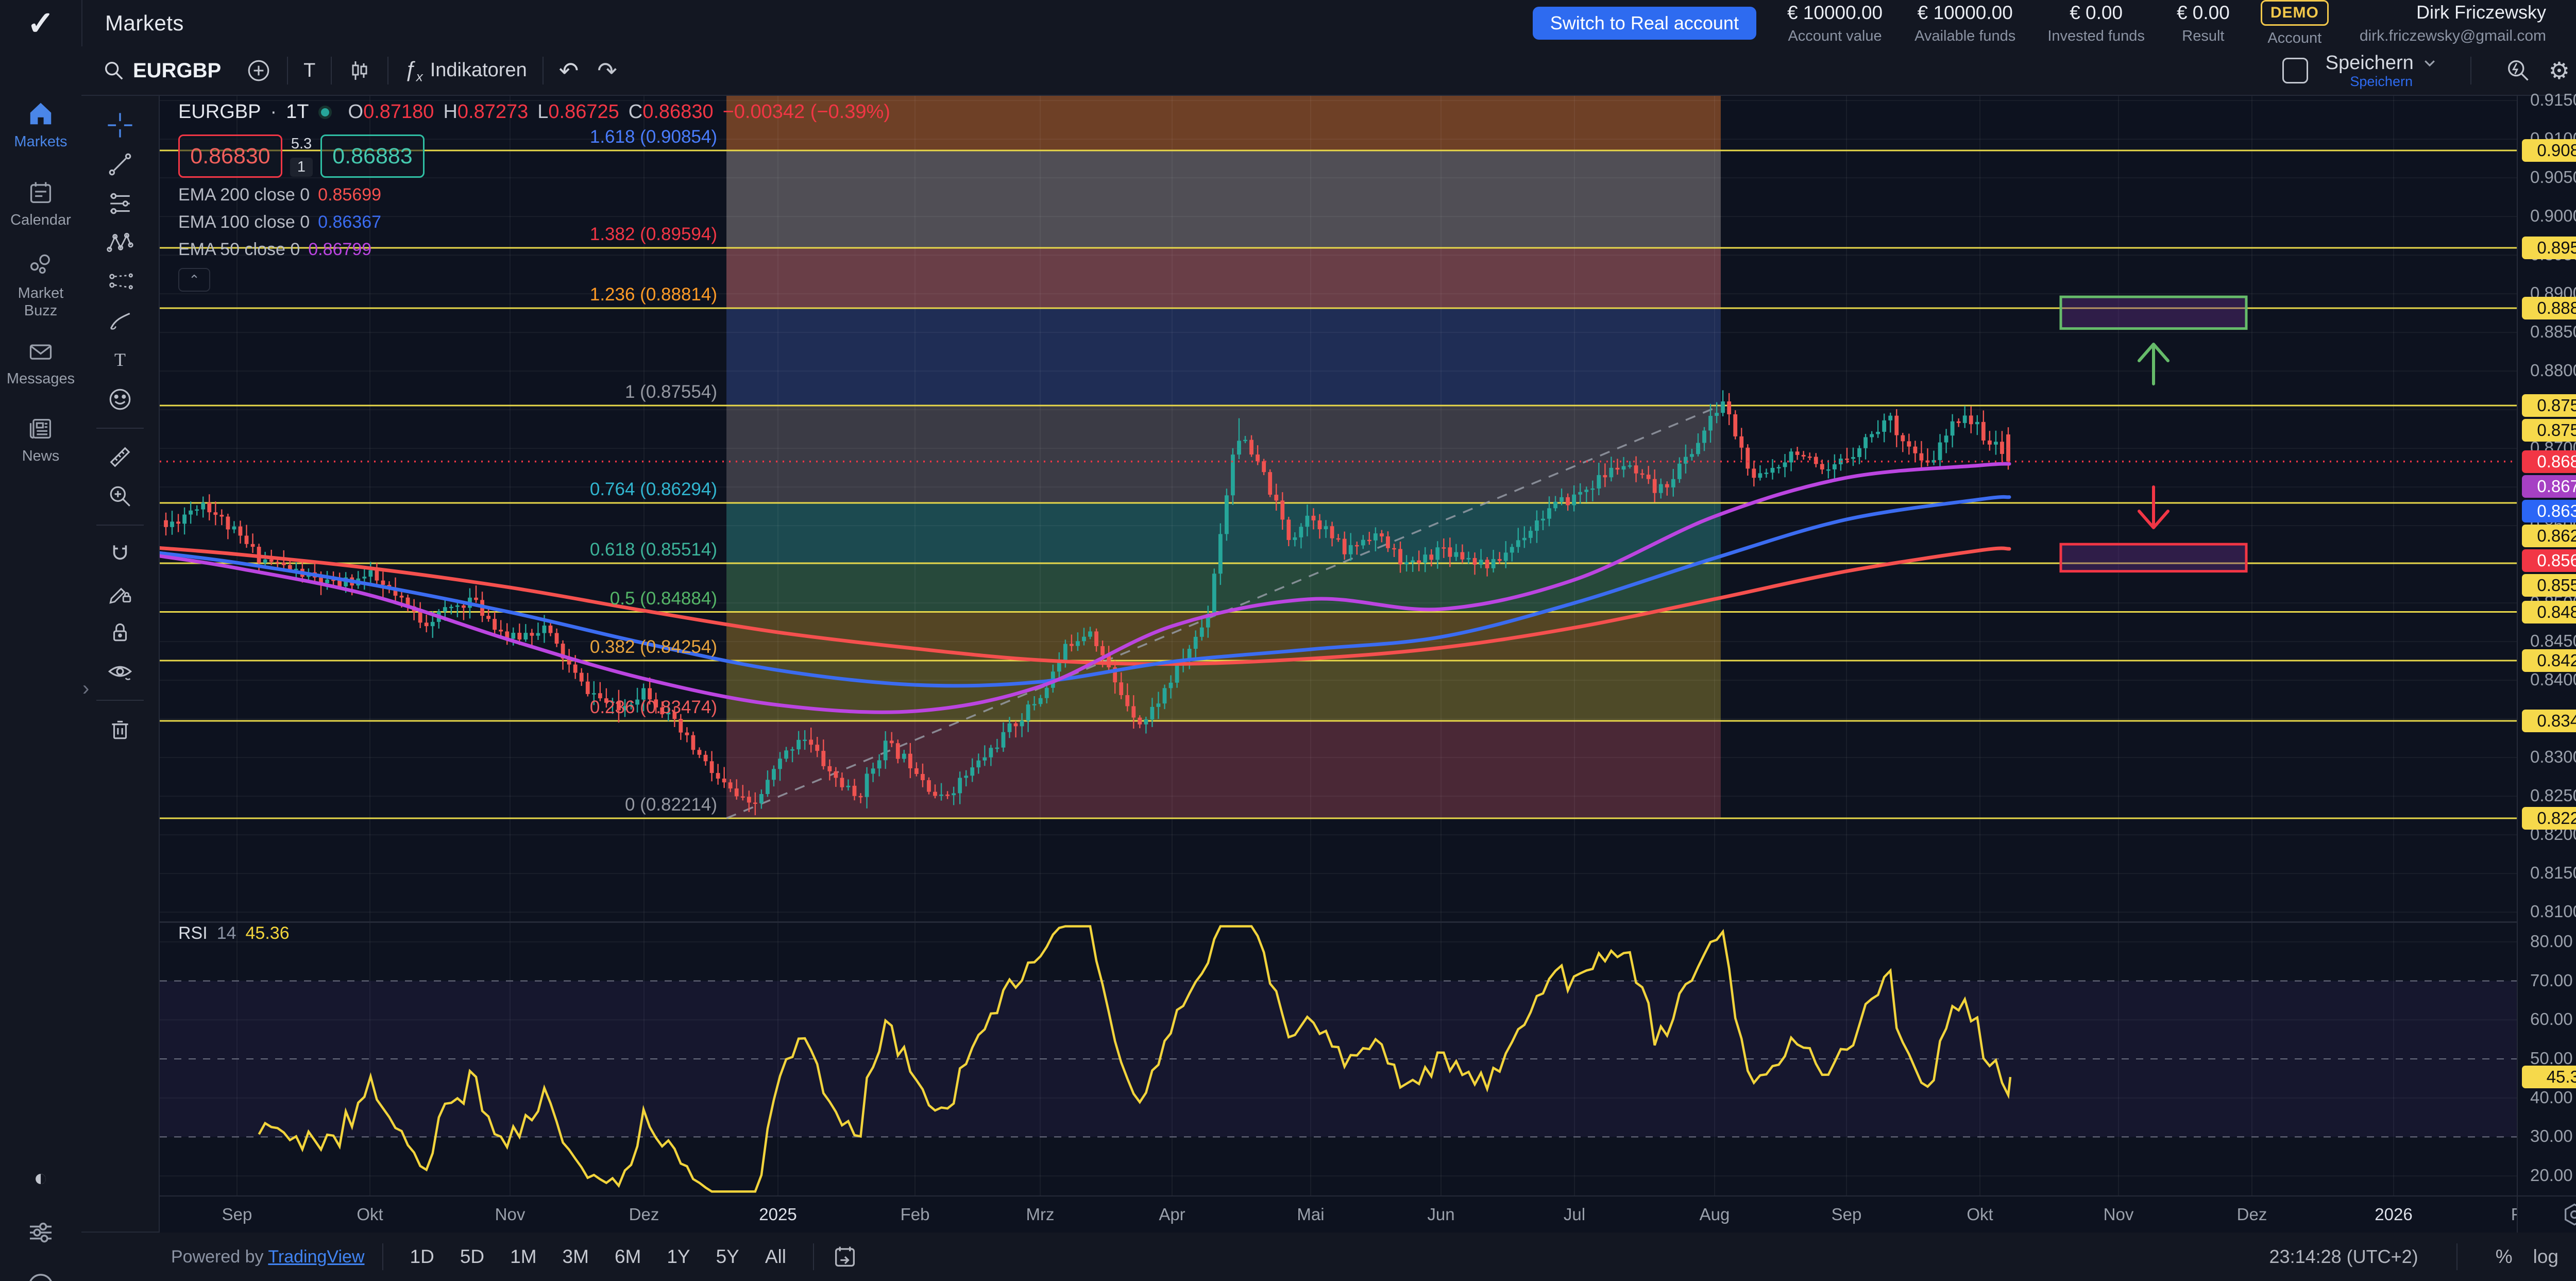 Image resolution: width=2576 pixels, height=1281 pixels. I want to click on price-tick: 0.88000, so click(2553, 370).